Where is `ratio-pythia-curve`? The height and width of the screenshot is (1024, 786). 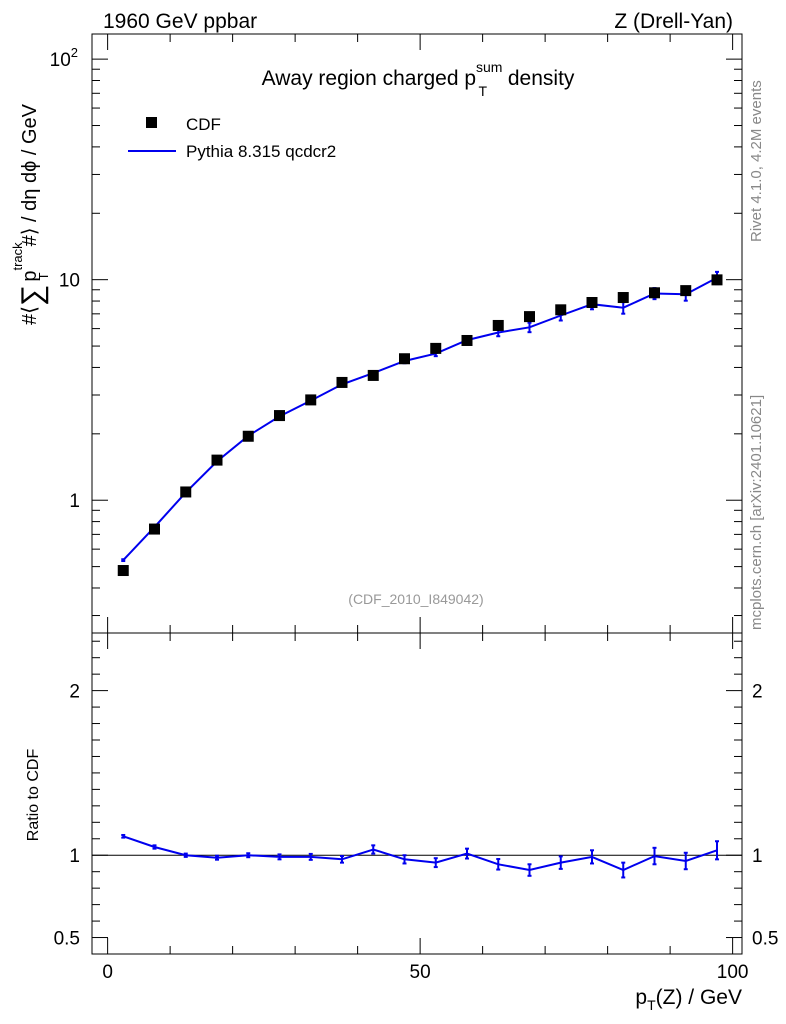
ratio-pythia-curve is located at coordinates (420, 853).